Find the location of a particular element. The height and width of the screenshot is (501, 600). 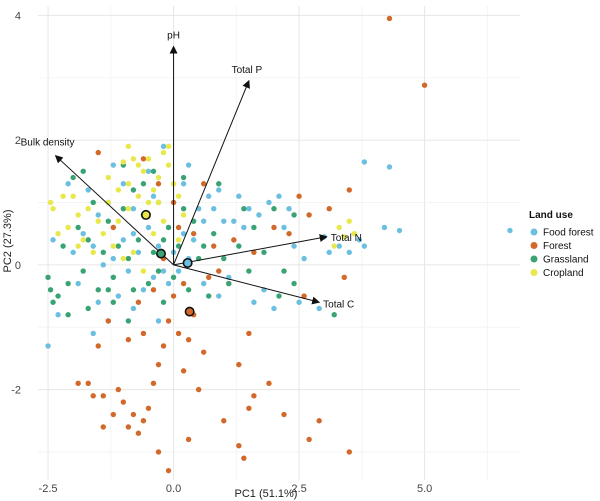

y-axis-title: PC2 (27.3%) is located at coordinates (8, 241).